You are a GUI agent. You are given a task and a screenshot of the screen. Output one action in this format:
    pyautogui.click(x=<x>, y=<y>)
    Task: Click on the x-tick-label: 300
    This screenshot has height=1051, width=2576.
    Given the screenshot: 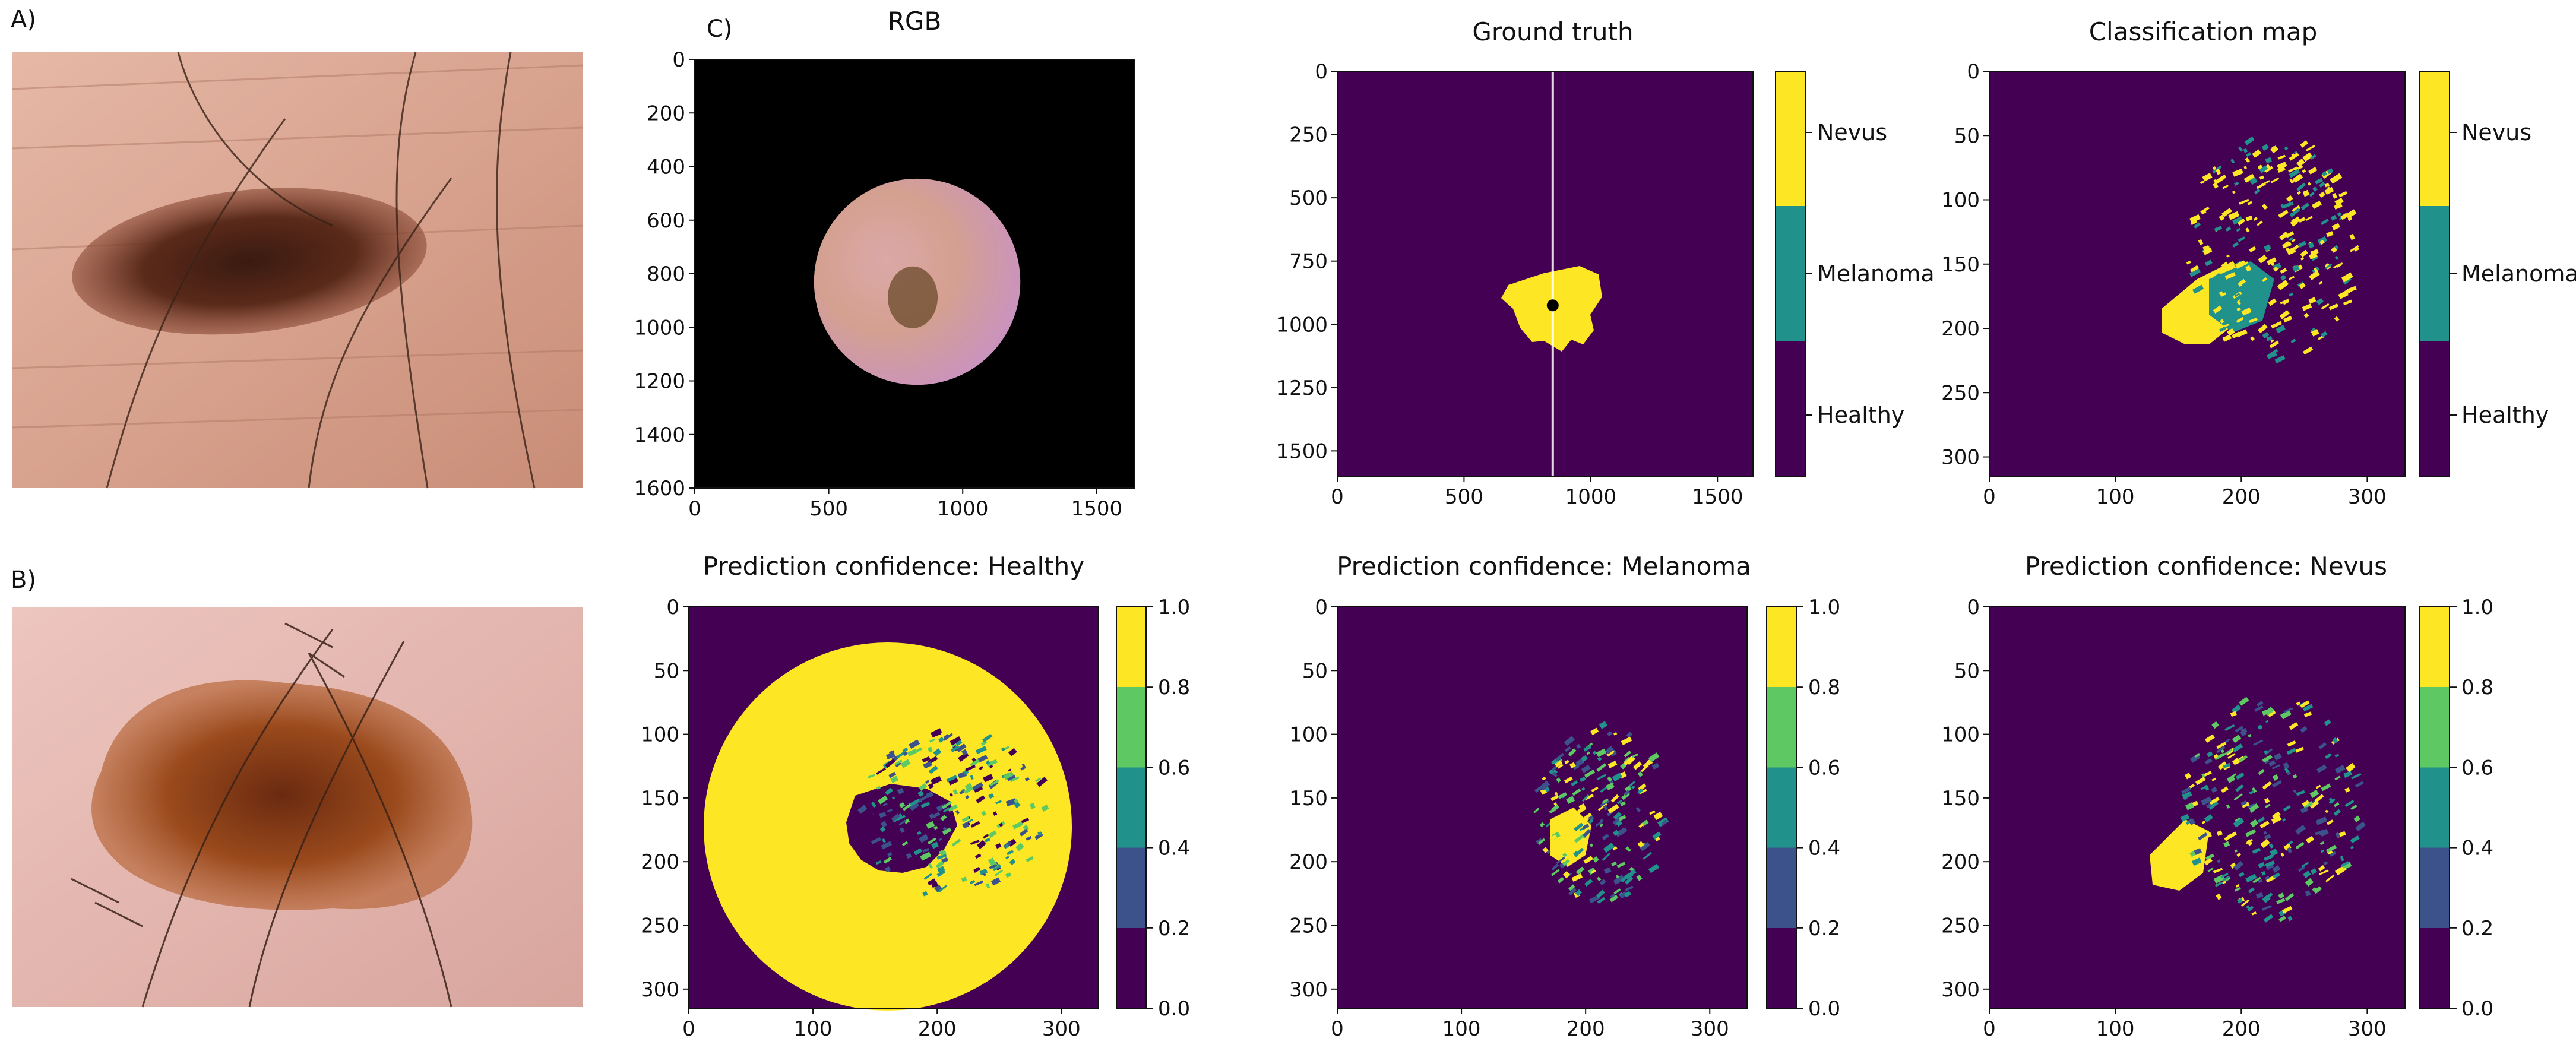 What is the action you would take?
    pyautogui.click(x=2367, y=497)
    